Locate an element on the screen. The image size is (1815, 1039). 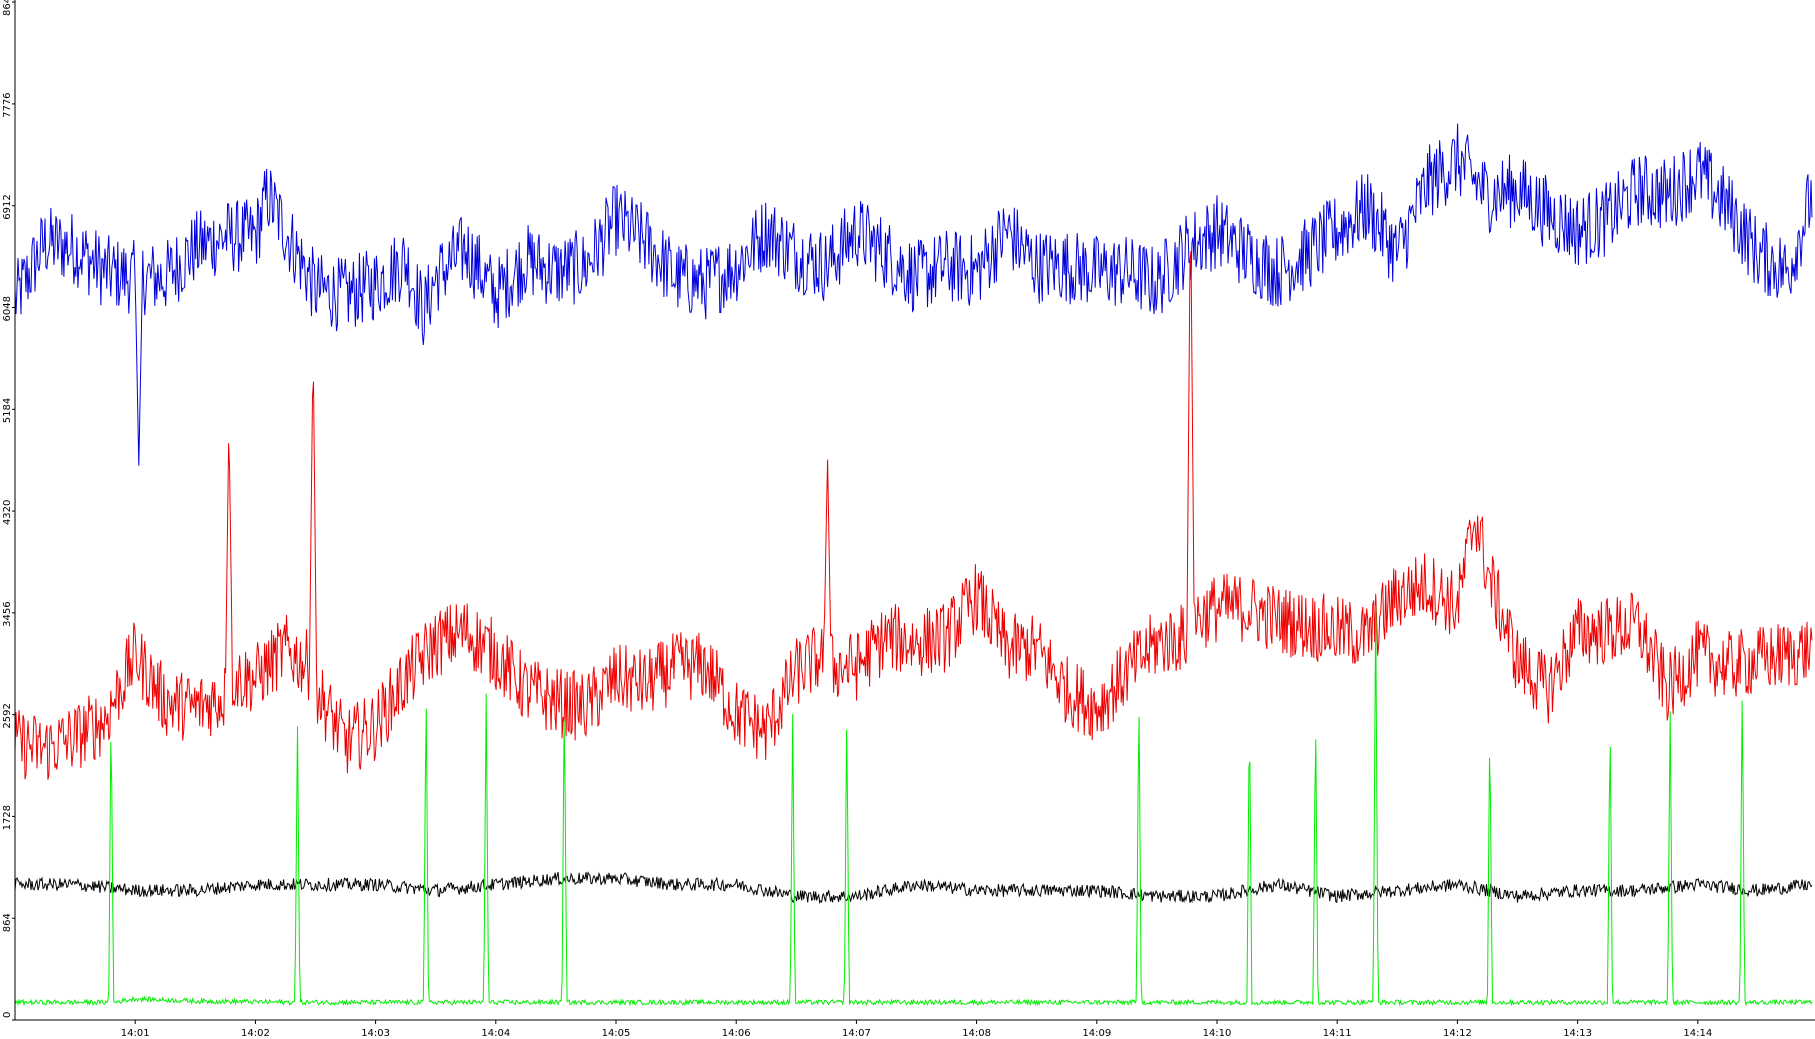
y-tick-label: 4320 is located at coordinates (7, 512).